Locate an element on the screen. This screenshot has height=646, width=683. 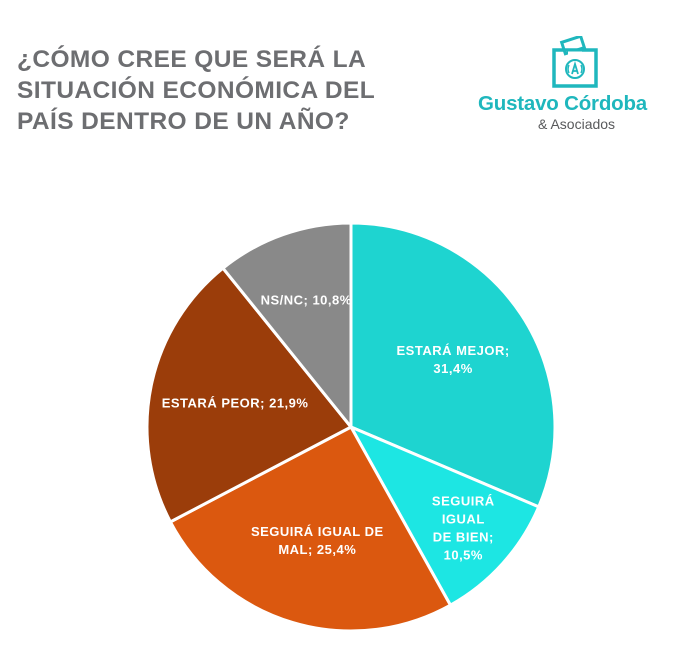
ballot-box-icon is located at coordinates (575, 62).